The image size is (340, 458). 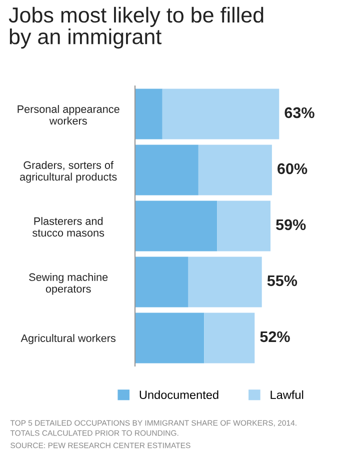 What do you see at coordinates (68, 339) in the screenshot?
I see `y-tick-label: Agricultural workers` at bounding box center [68, 339].